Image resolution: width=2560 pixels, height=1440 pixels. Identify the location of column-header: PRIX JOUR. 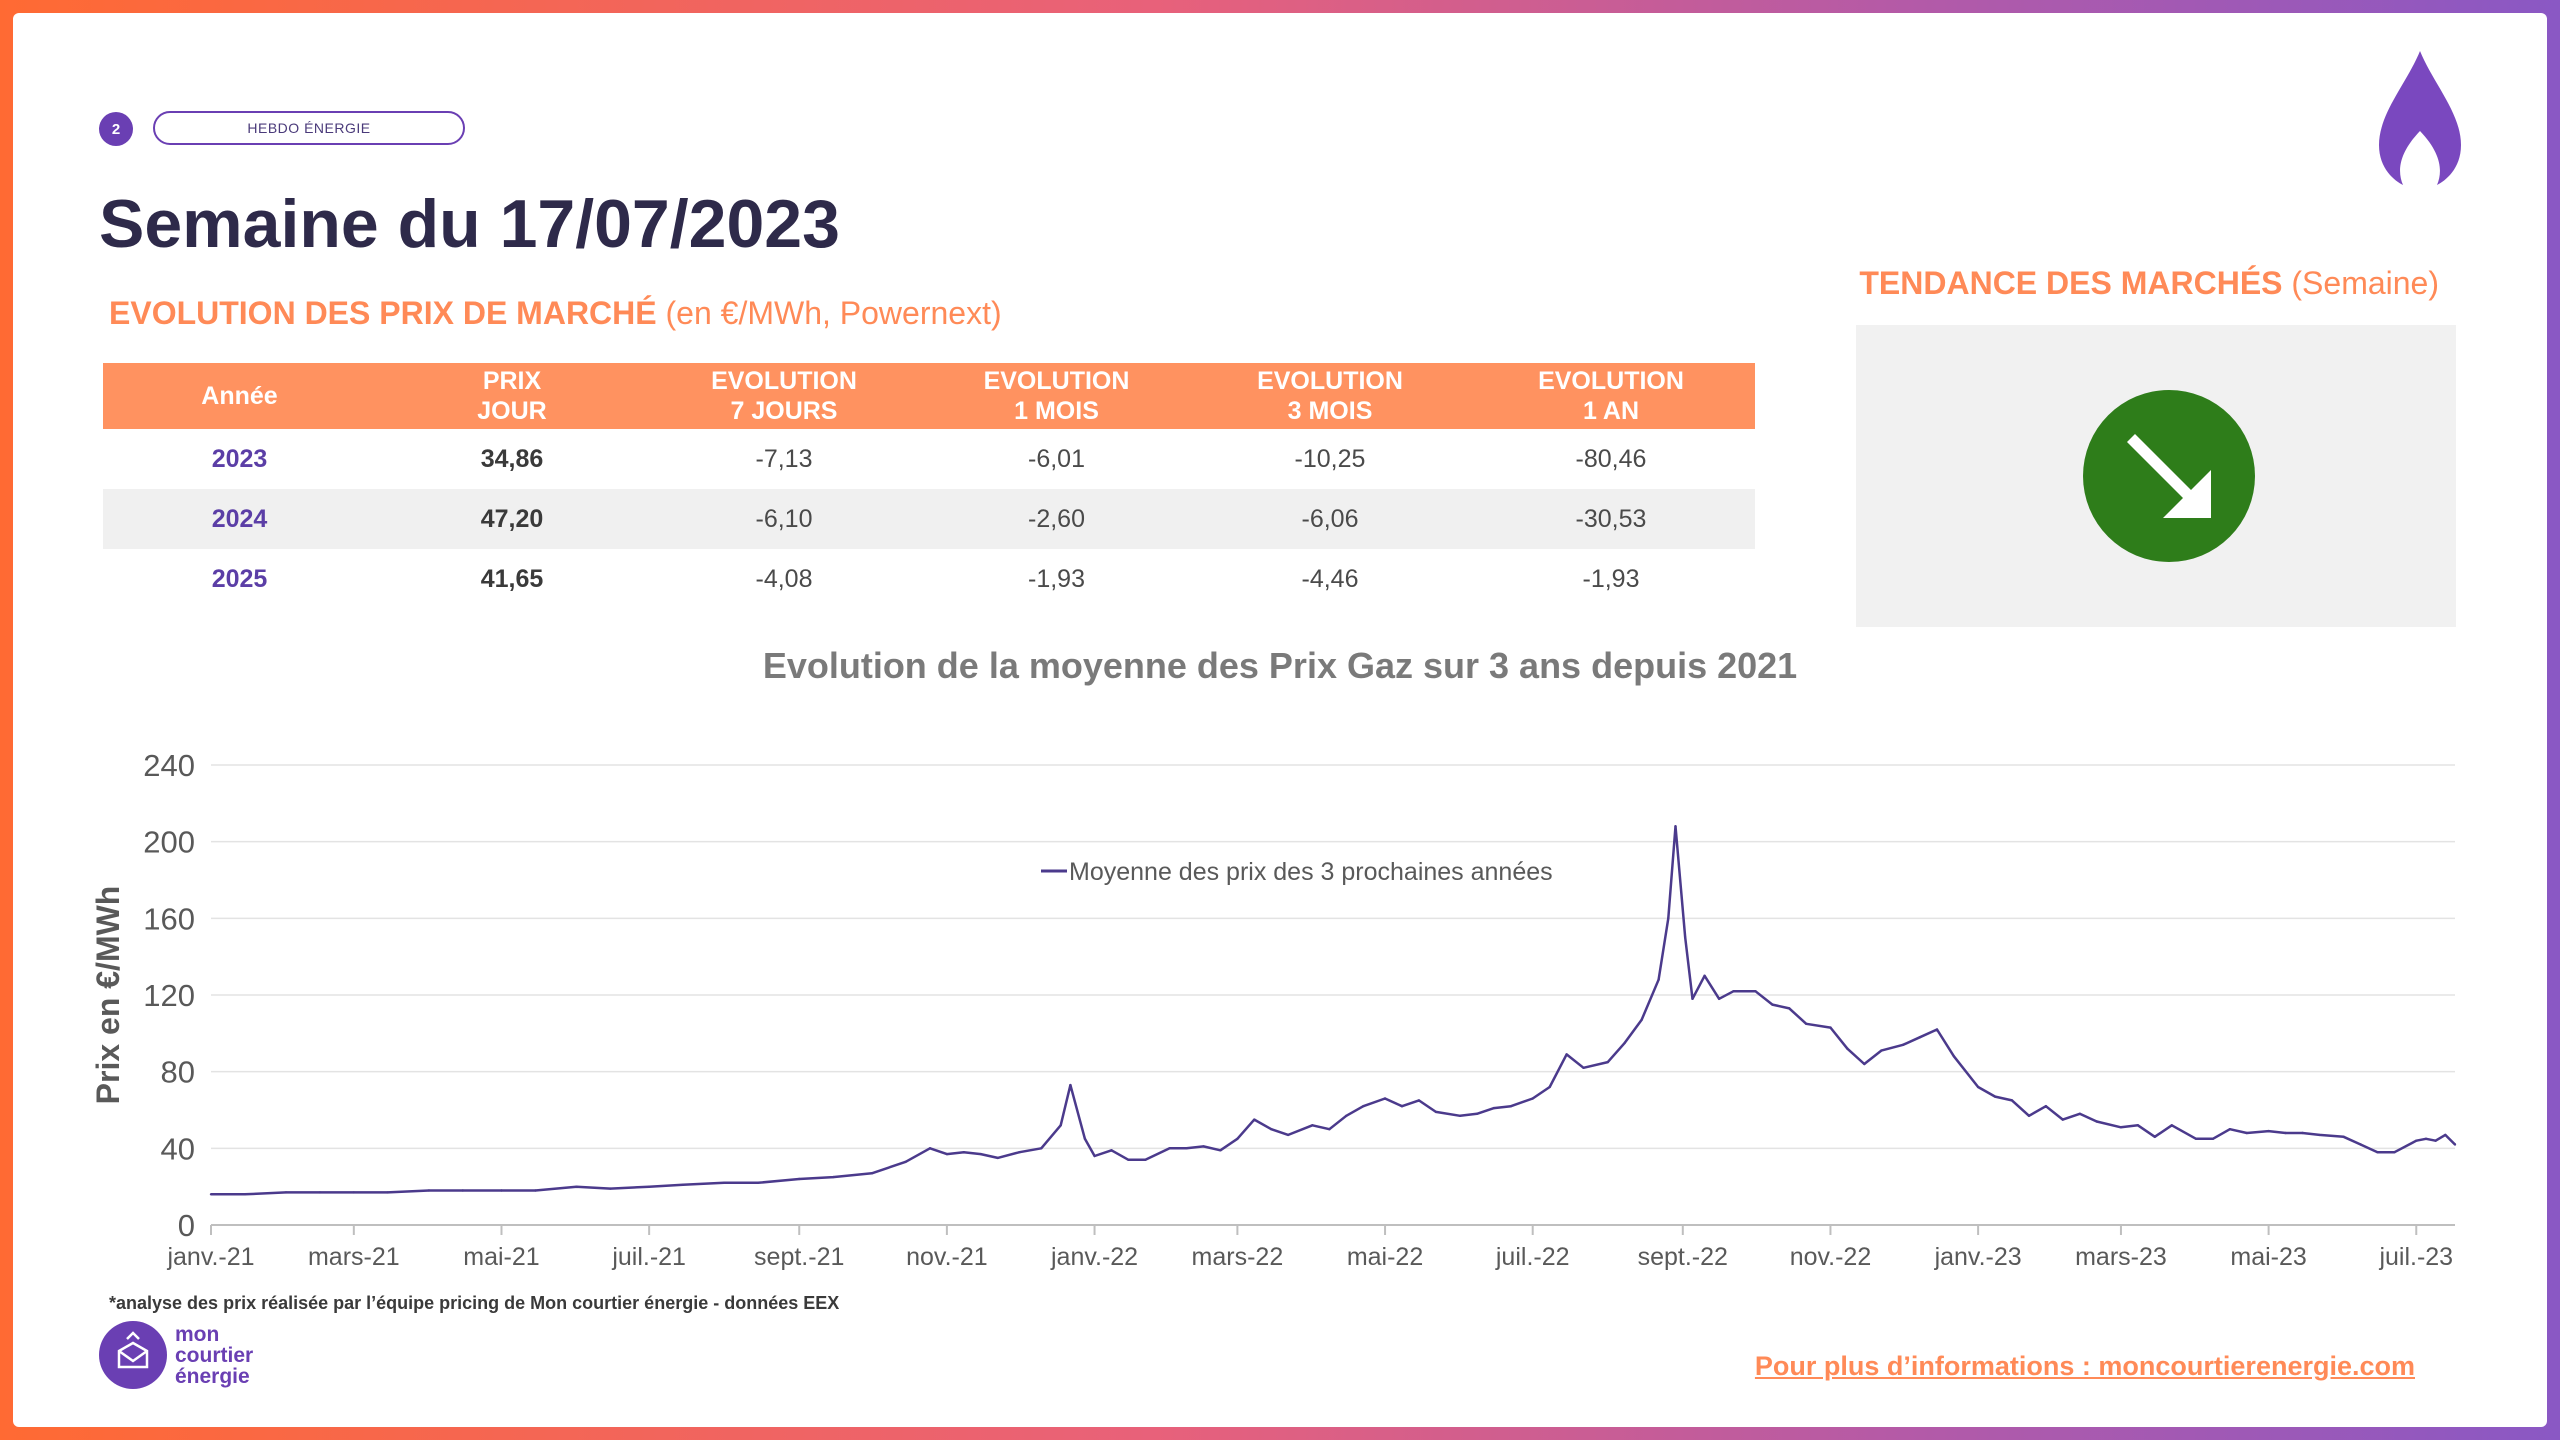
(512, 396).